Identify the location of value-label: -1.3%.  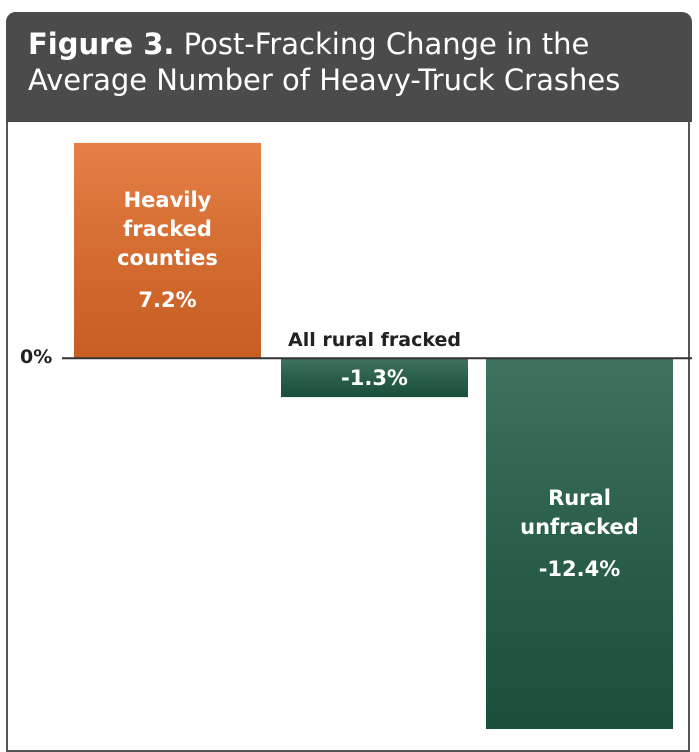
(374, 378).